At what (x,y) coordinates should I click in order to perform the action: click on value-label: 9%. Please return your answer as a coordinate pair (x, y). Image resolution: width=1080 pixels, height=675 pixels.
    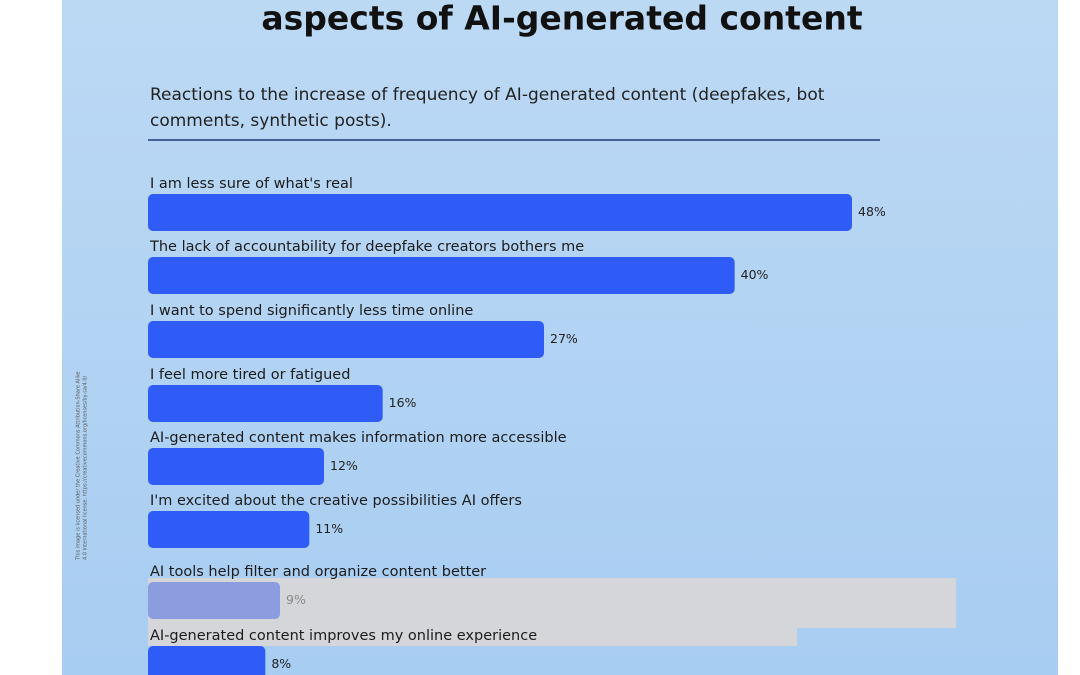
    Looking at the image, I should click on (296, 599).